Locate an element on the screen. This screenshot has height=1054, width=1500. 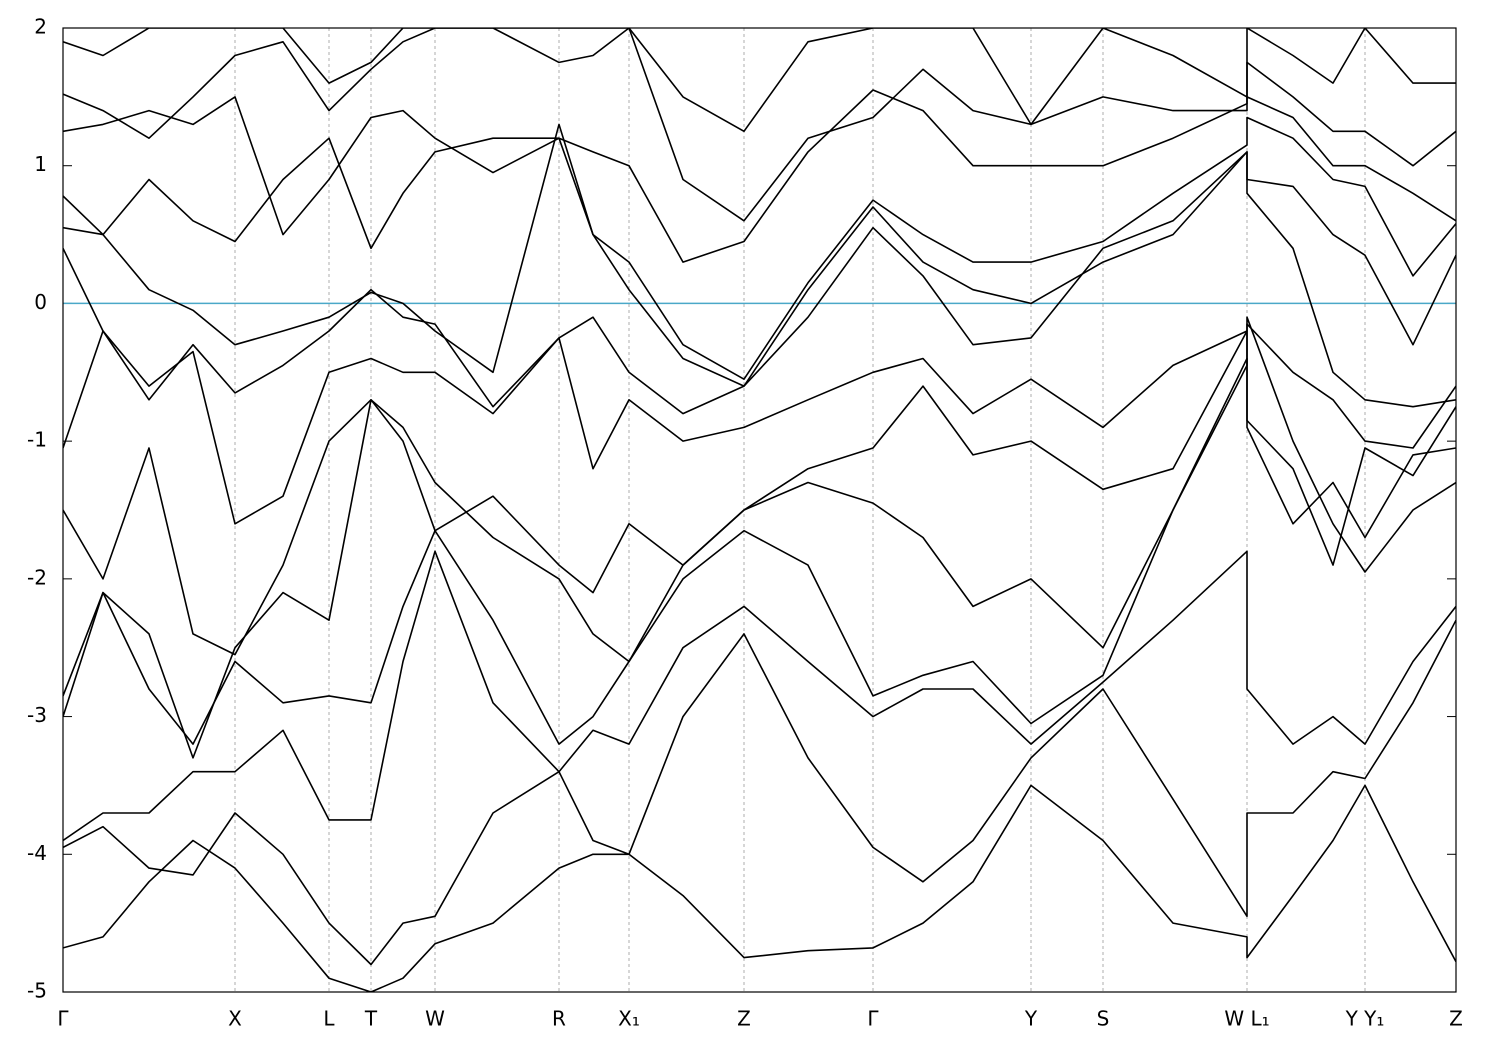
x-tick-label: S is located at coordinates (1103, 1019).